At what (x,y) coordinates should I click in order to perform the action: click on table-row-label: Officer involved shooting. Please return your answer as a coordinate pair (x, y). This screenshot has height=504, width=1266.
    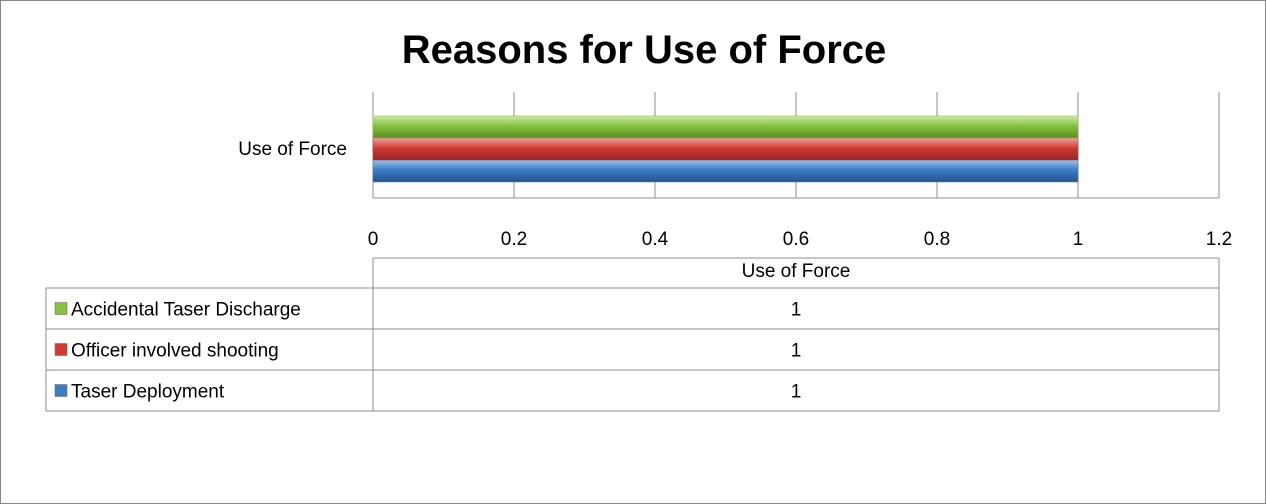
    Looking at the image, I should click on (175, 351).